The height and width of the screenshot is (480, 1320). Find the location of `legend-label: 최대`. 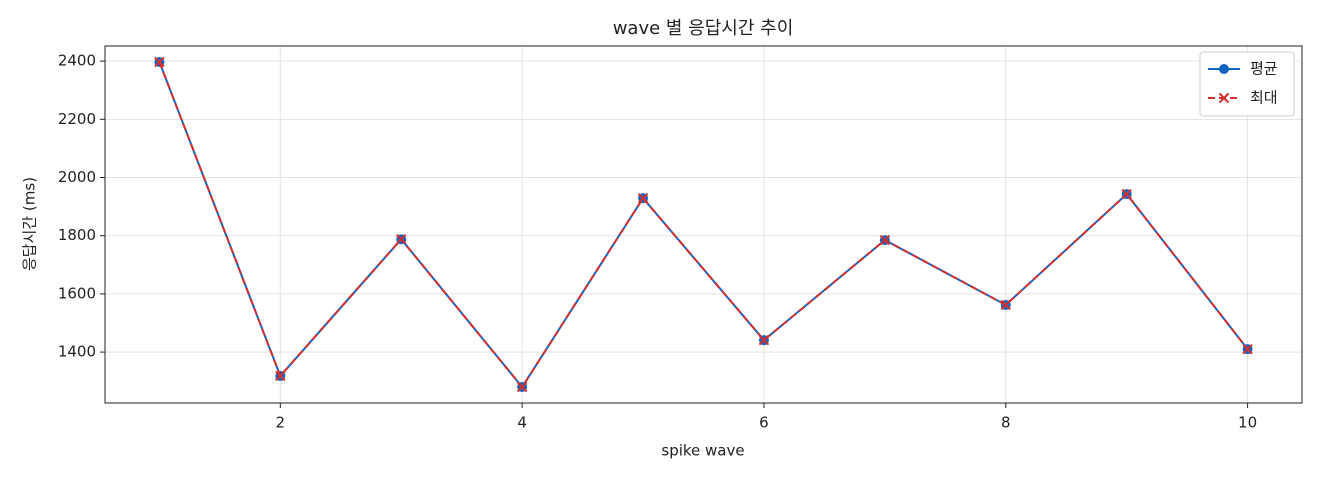

legend-label: 최대 is located at coordinates (1264, 98).